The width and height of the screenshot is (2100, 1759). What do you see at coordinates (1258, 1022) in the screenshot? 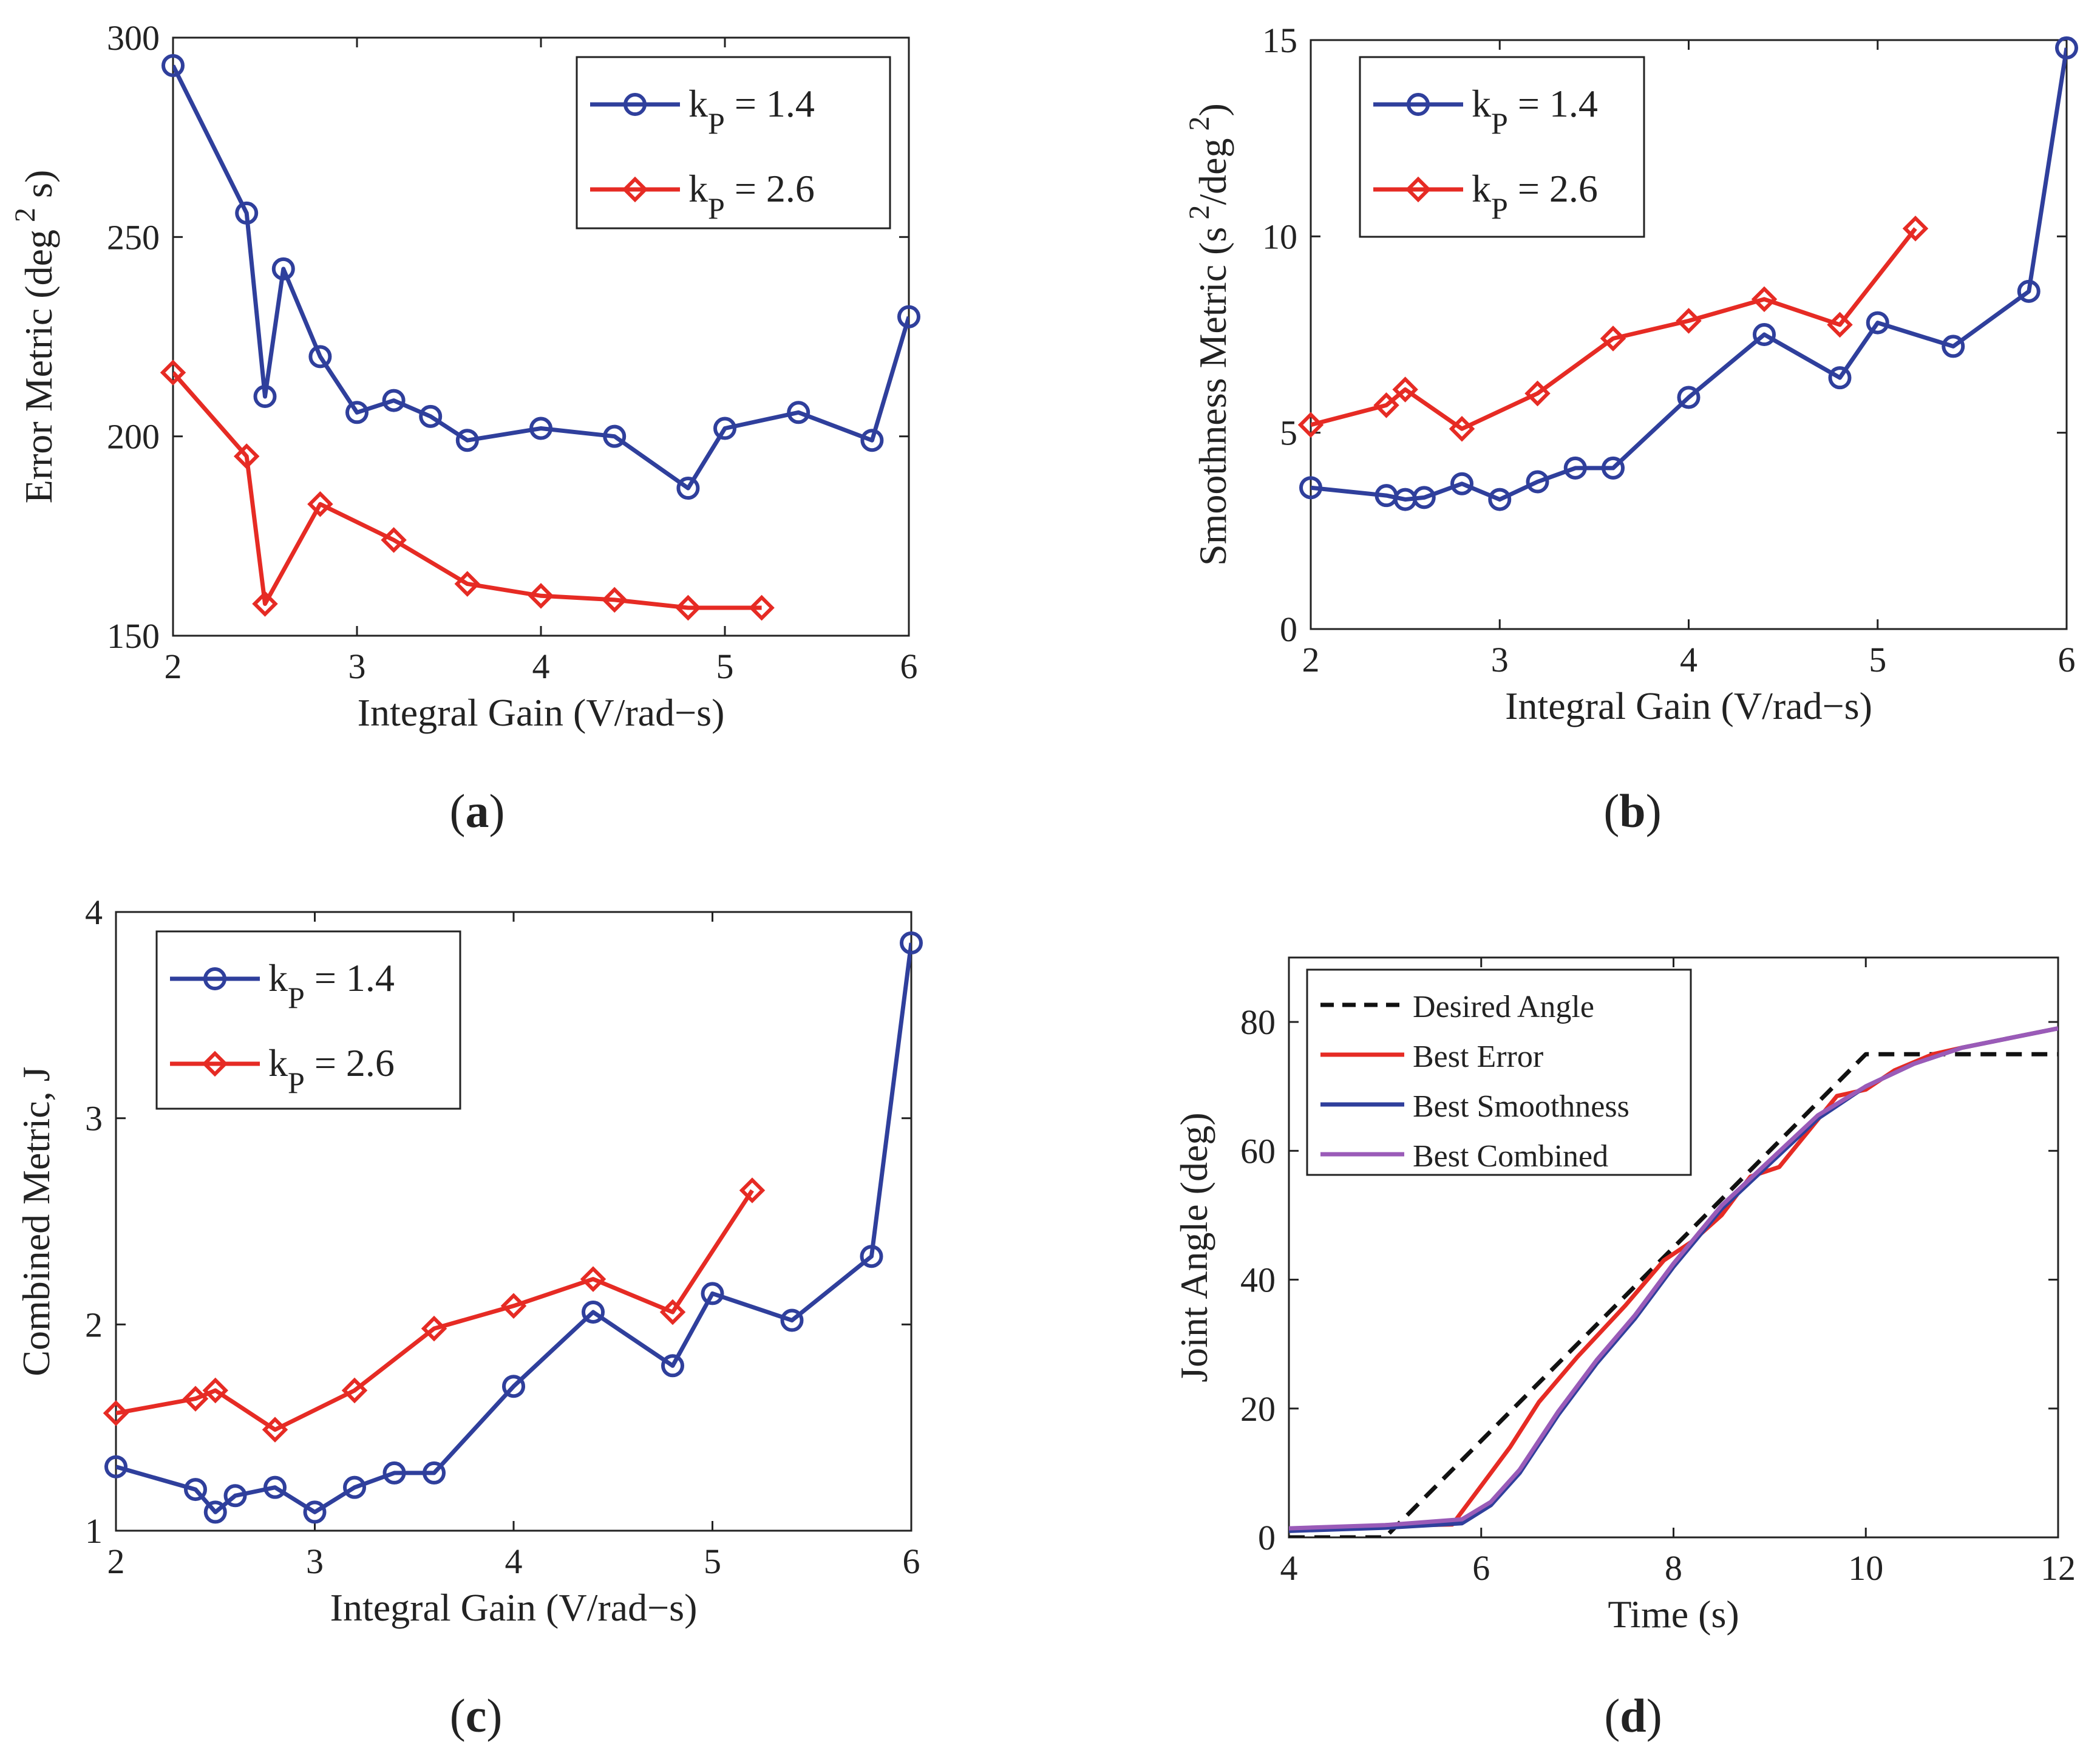
I see `y-tick-label: 80` at bounding box center [1258, 1022].